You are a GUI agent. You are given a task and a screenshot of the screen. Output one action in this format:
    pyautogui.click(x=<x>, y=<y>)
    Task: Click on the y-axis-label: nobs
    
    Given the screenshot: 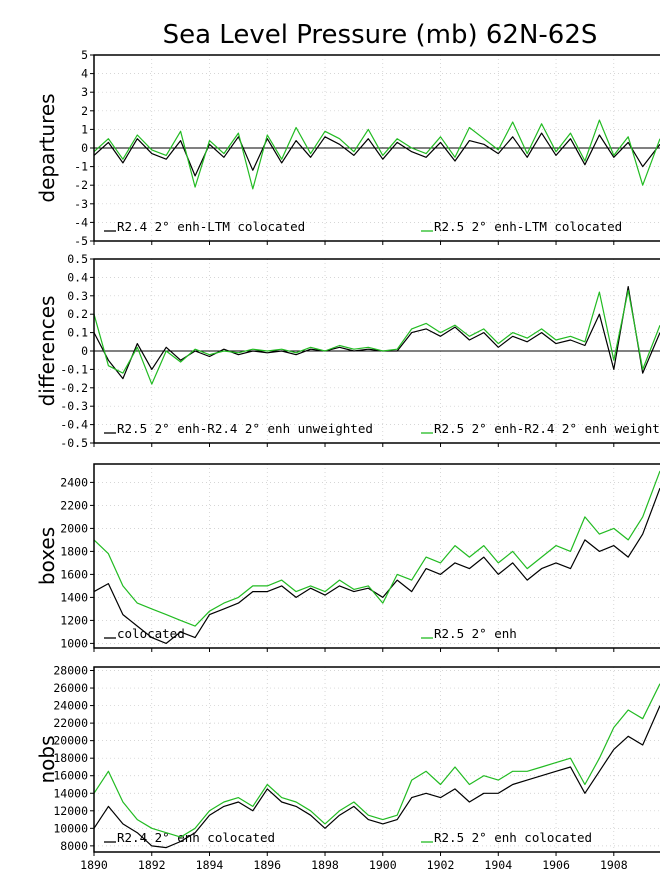 What is the action you would take?
    pyautogui.click(x=47, y=759)
    